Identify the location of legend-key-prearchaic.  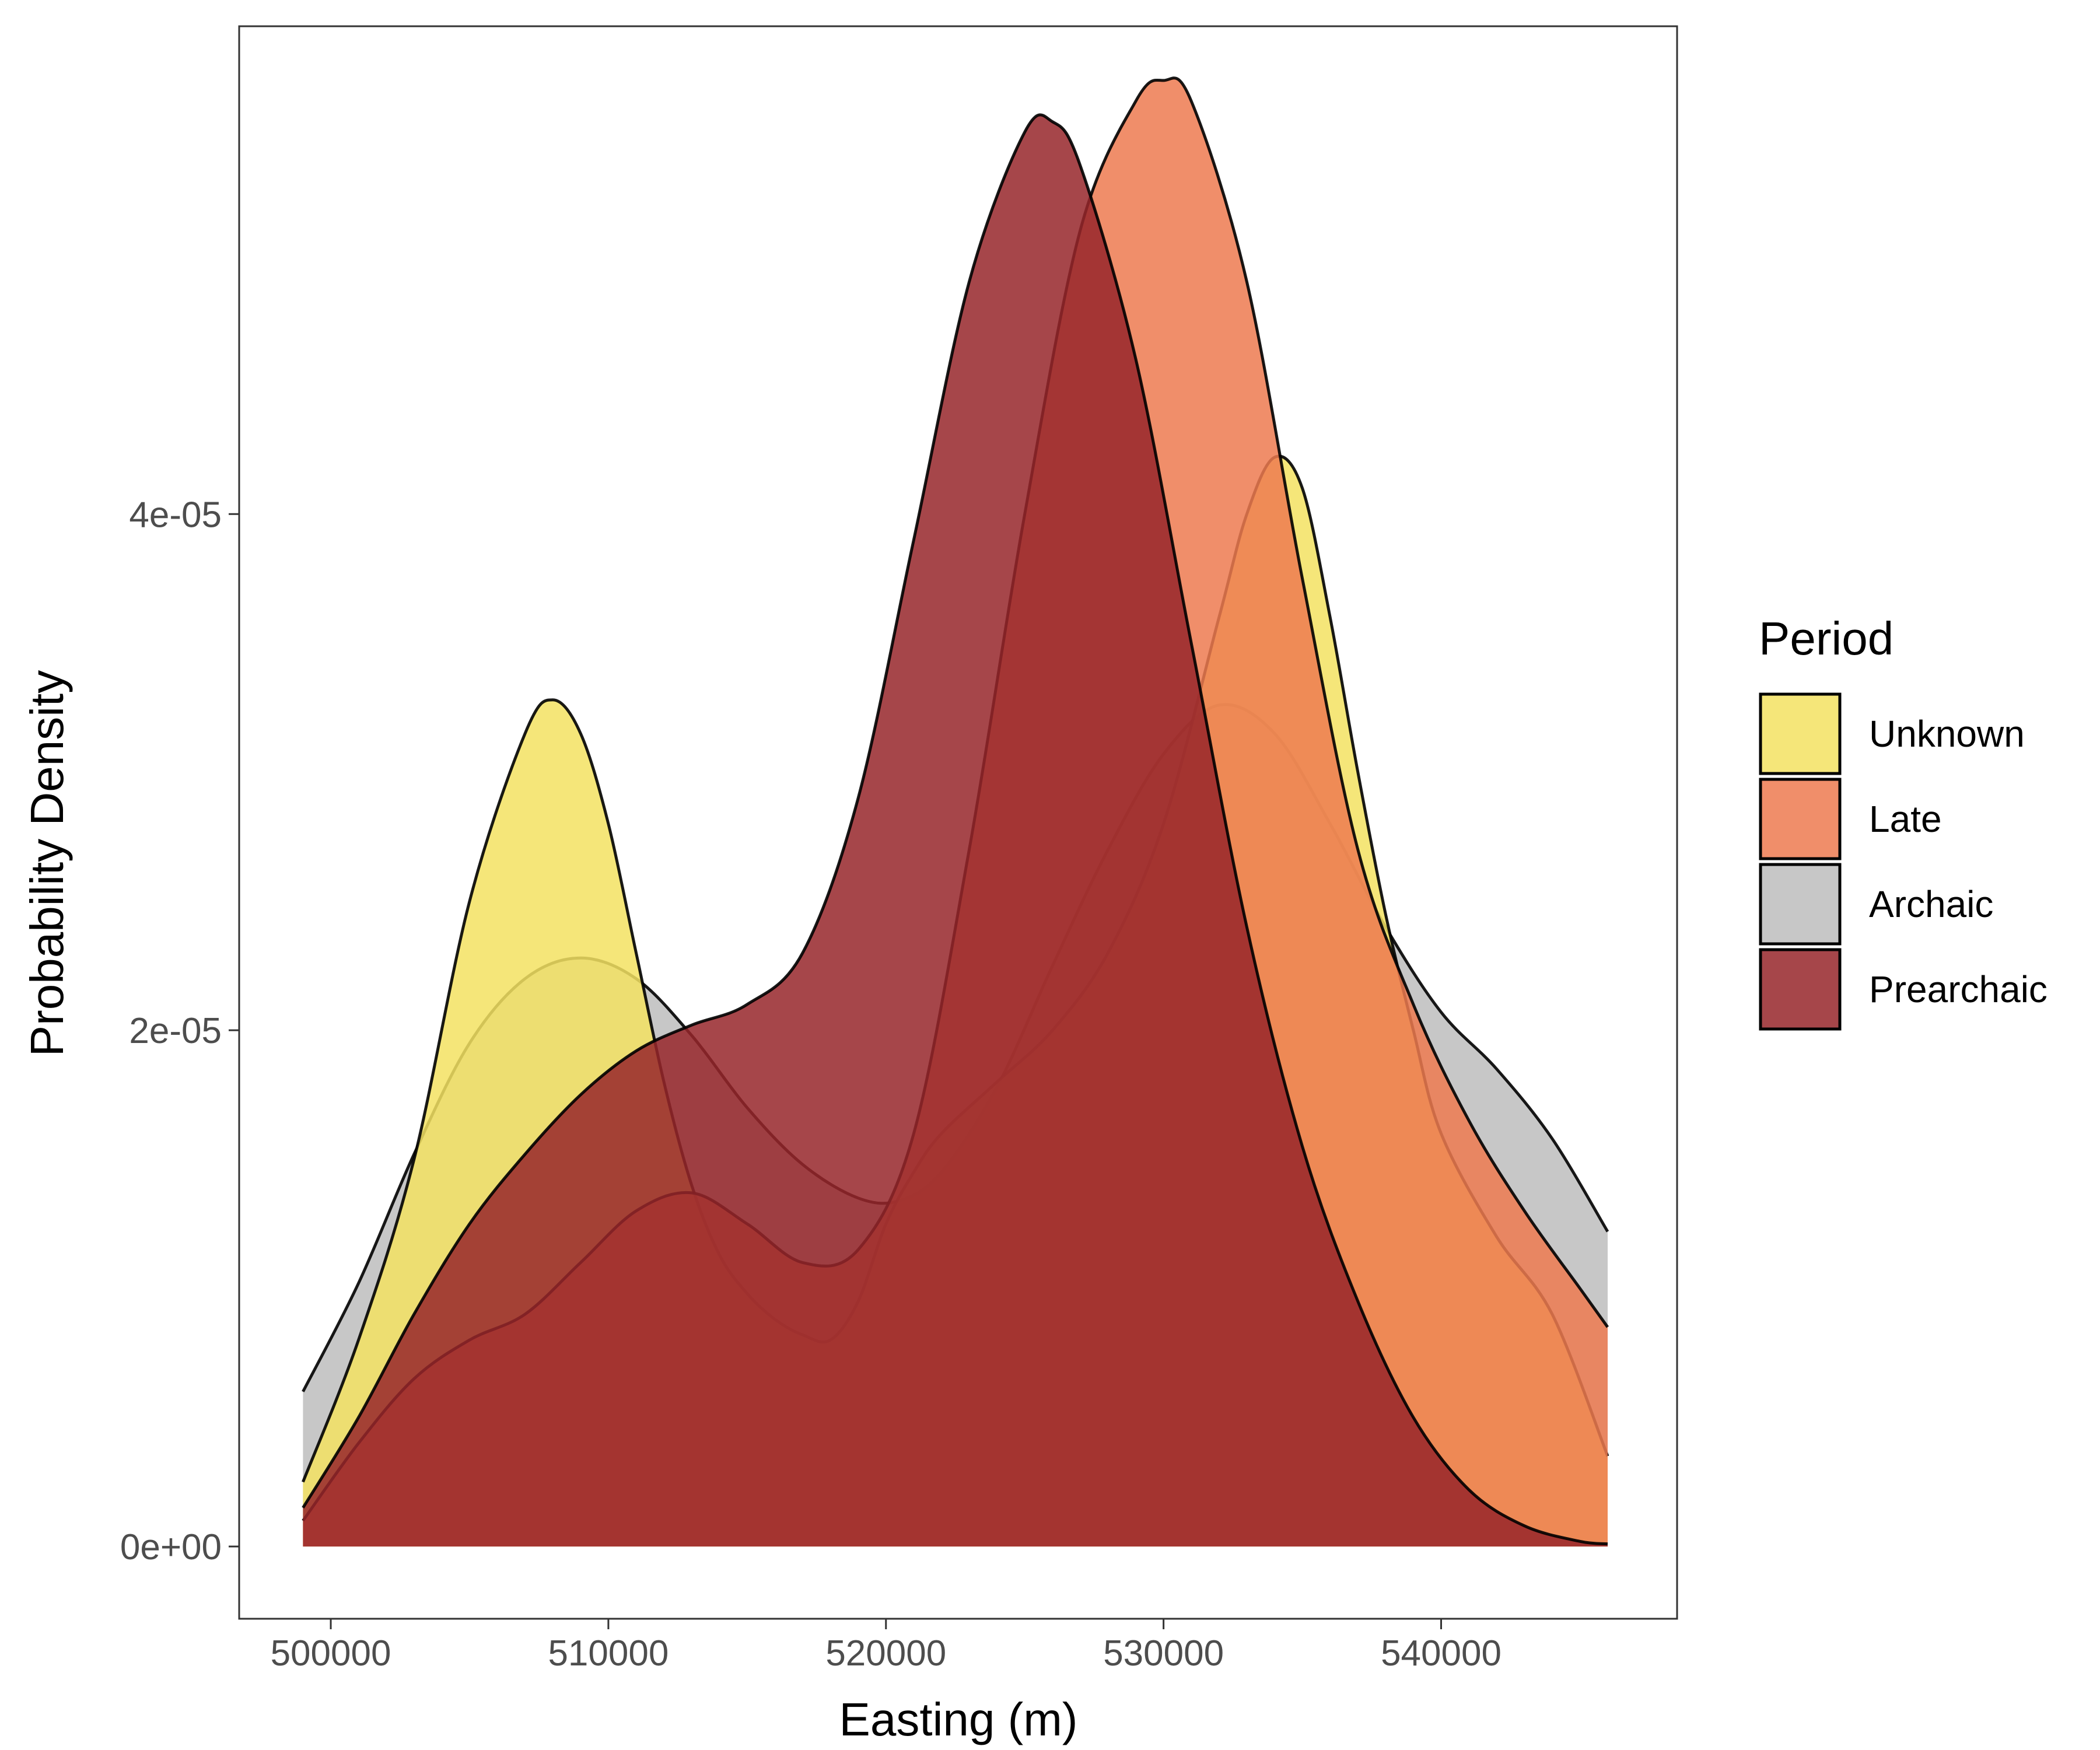
(1800, 989).